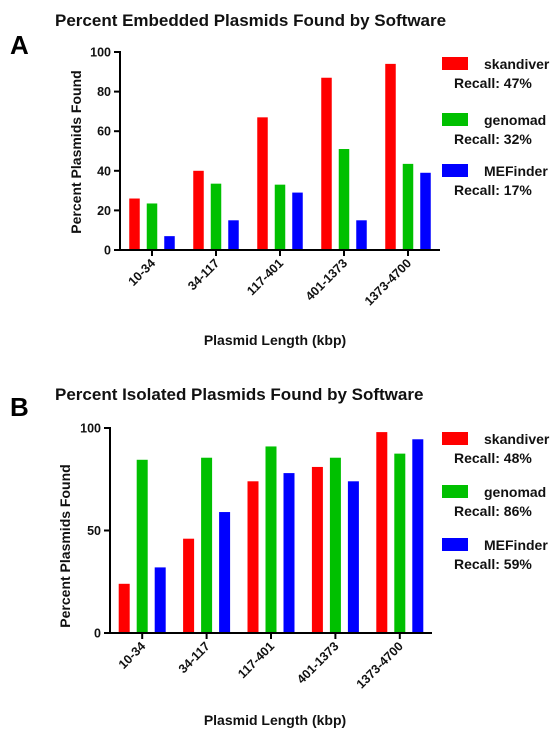 Image resolution: width=559 pixels, height=737 pixels. Describe the element at coordinates (493, 511) in the screenshot. I see `legend-recall-genomad: Recall: 86%` at that location.